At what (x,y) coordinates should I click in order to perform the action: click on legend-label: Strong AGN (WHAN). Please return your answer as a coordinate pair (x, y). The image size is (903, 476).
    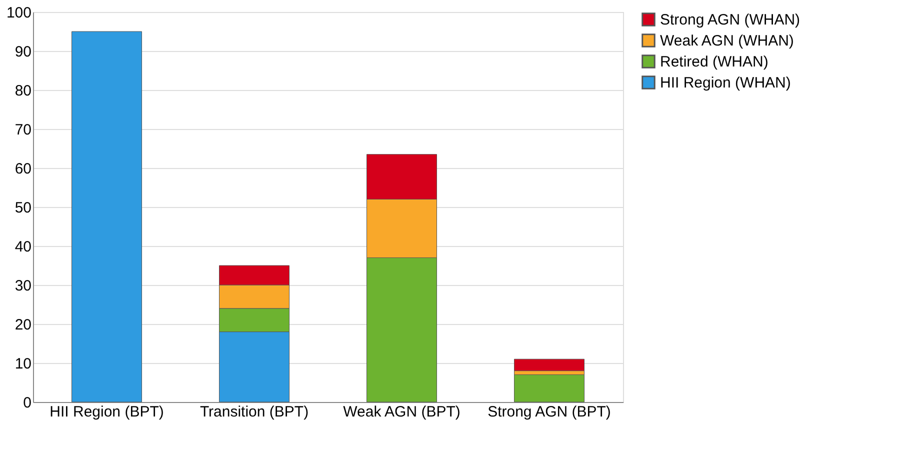
    Looking at the image, I should click on (730, 20).